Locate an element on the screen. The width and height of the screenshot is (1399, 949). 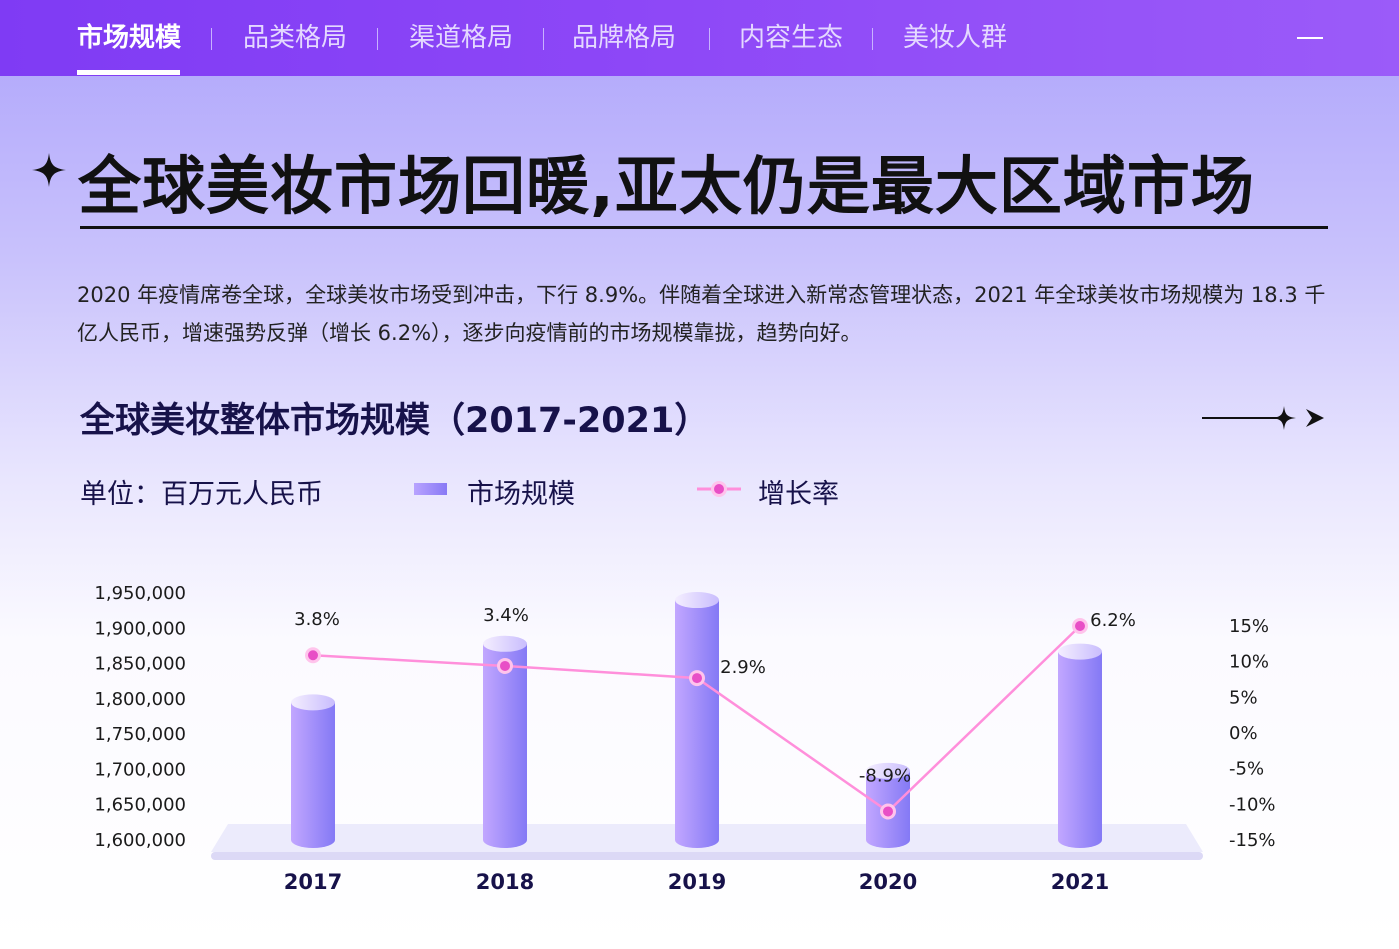
y-right-tick-label: 10% is located at coordinates (1249, 662).